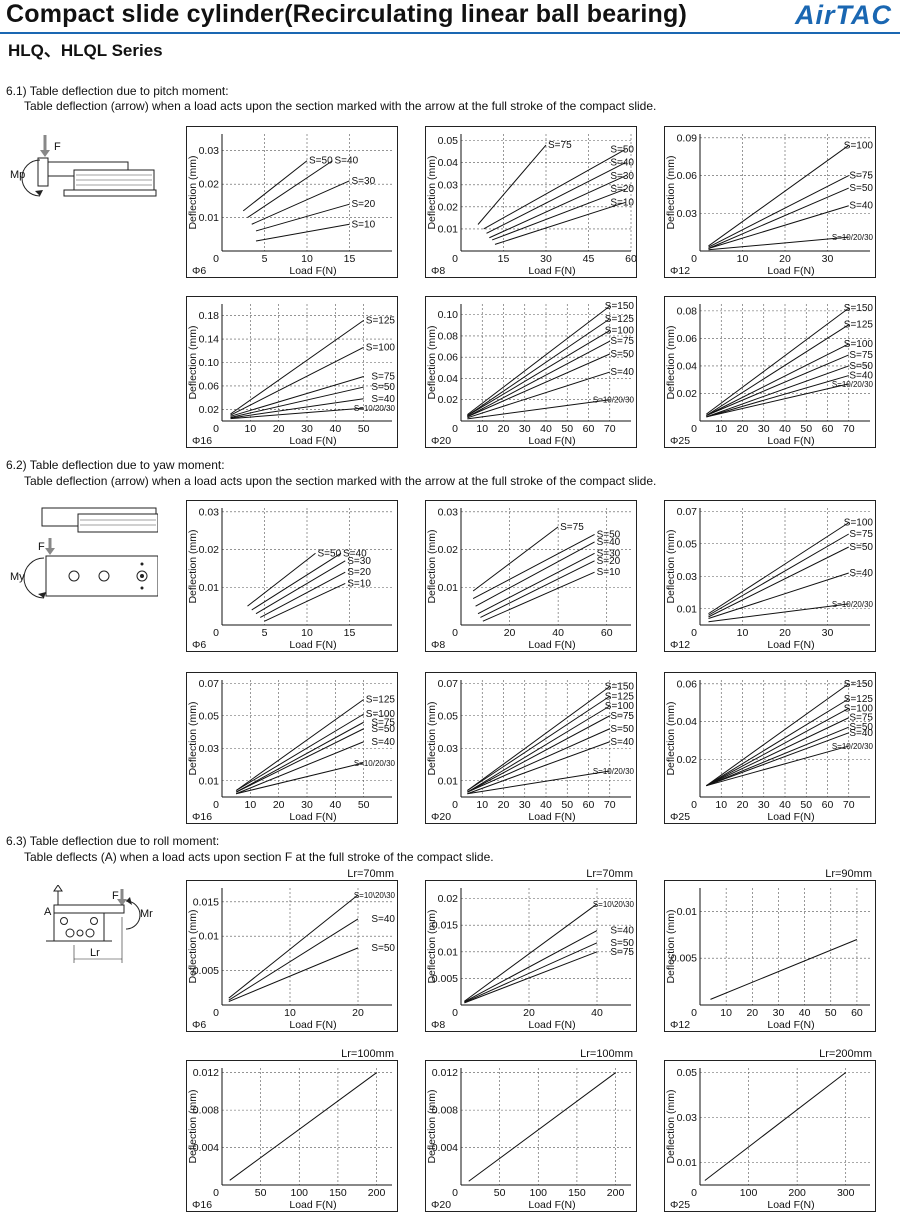  What do you see at coordinates (546, 259) in the screenshot?
I see `x-tick-label: 30` at bounding box center [546, 259].